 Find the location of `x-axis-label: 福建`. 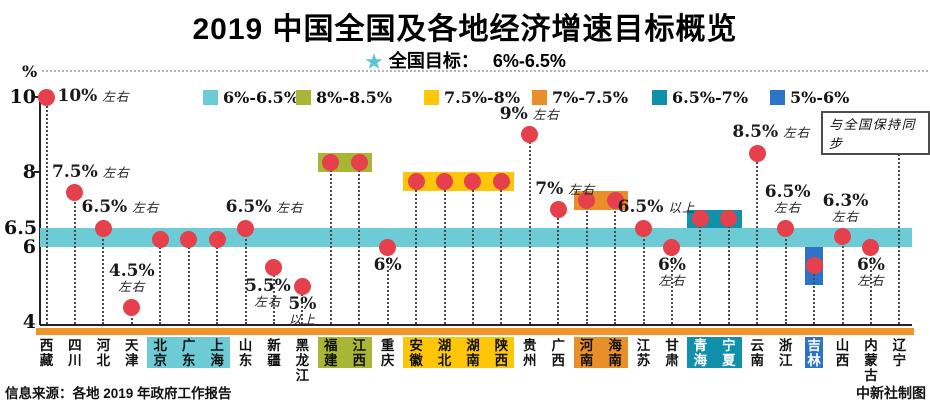

x-axis-label: 福建 is located at coordinates (331, 353).